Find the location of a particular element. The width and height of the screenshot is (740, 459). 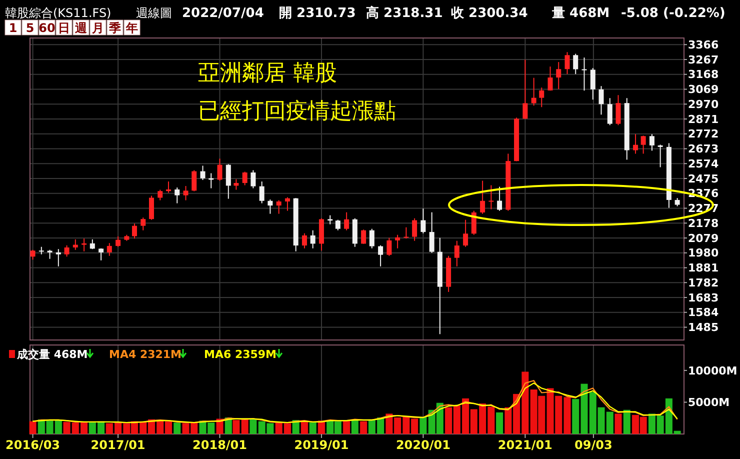

y-tick-label: 2178 is located at coordinates (703, 223).